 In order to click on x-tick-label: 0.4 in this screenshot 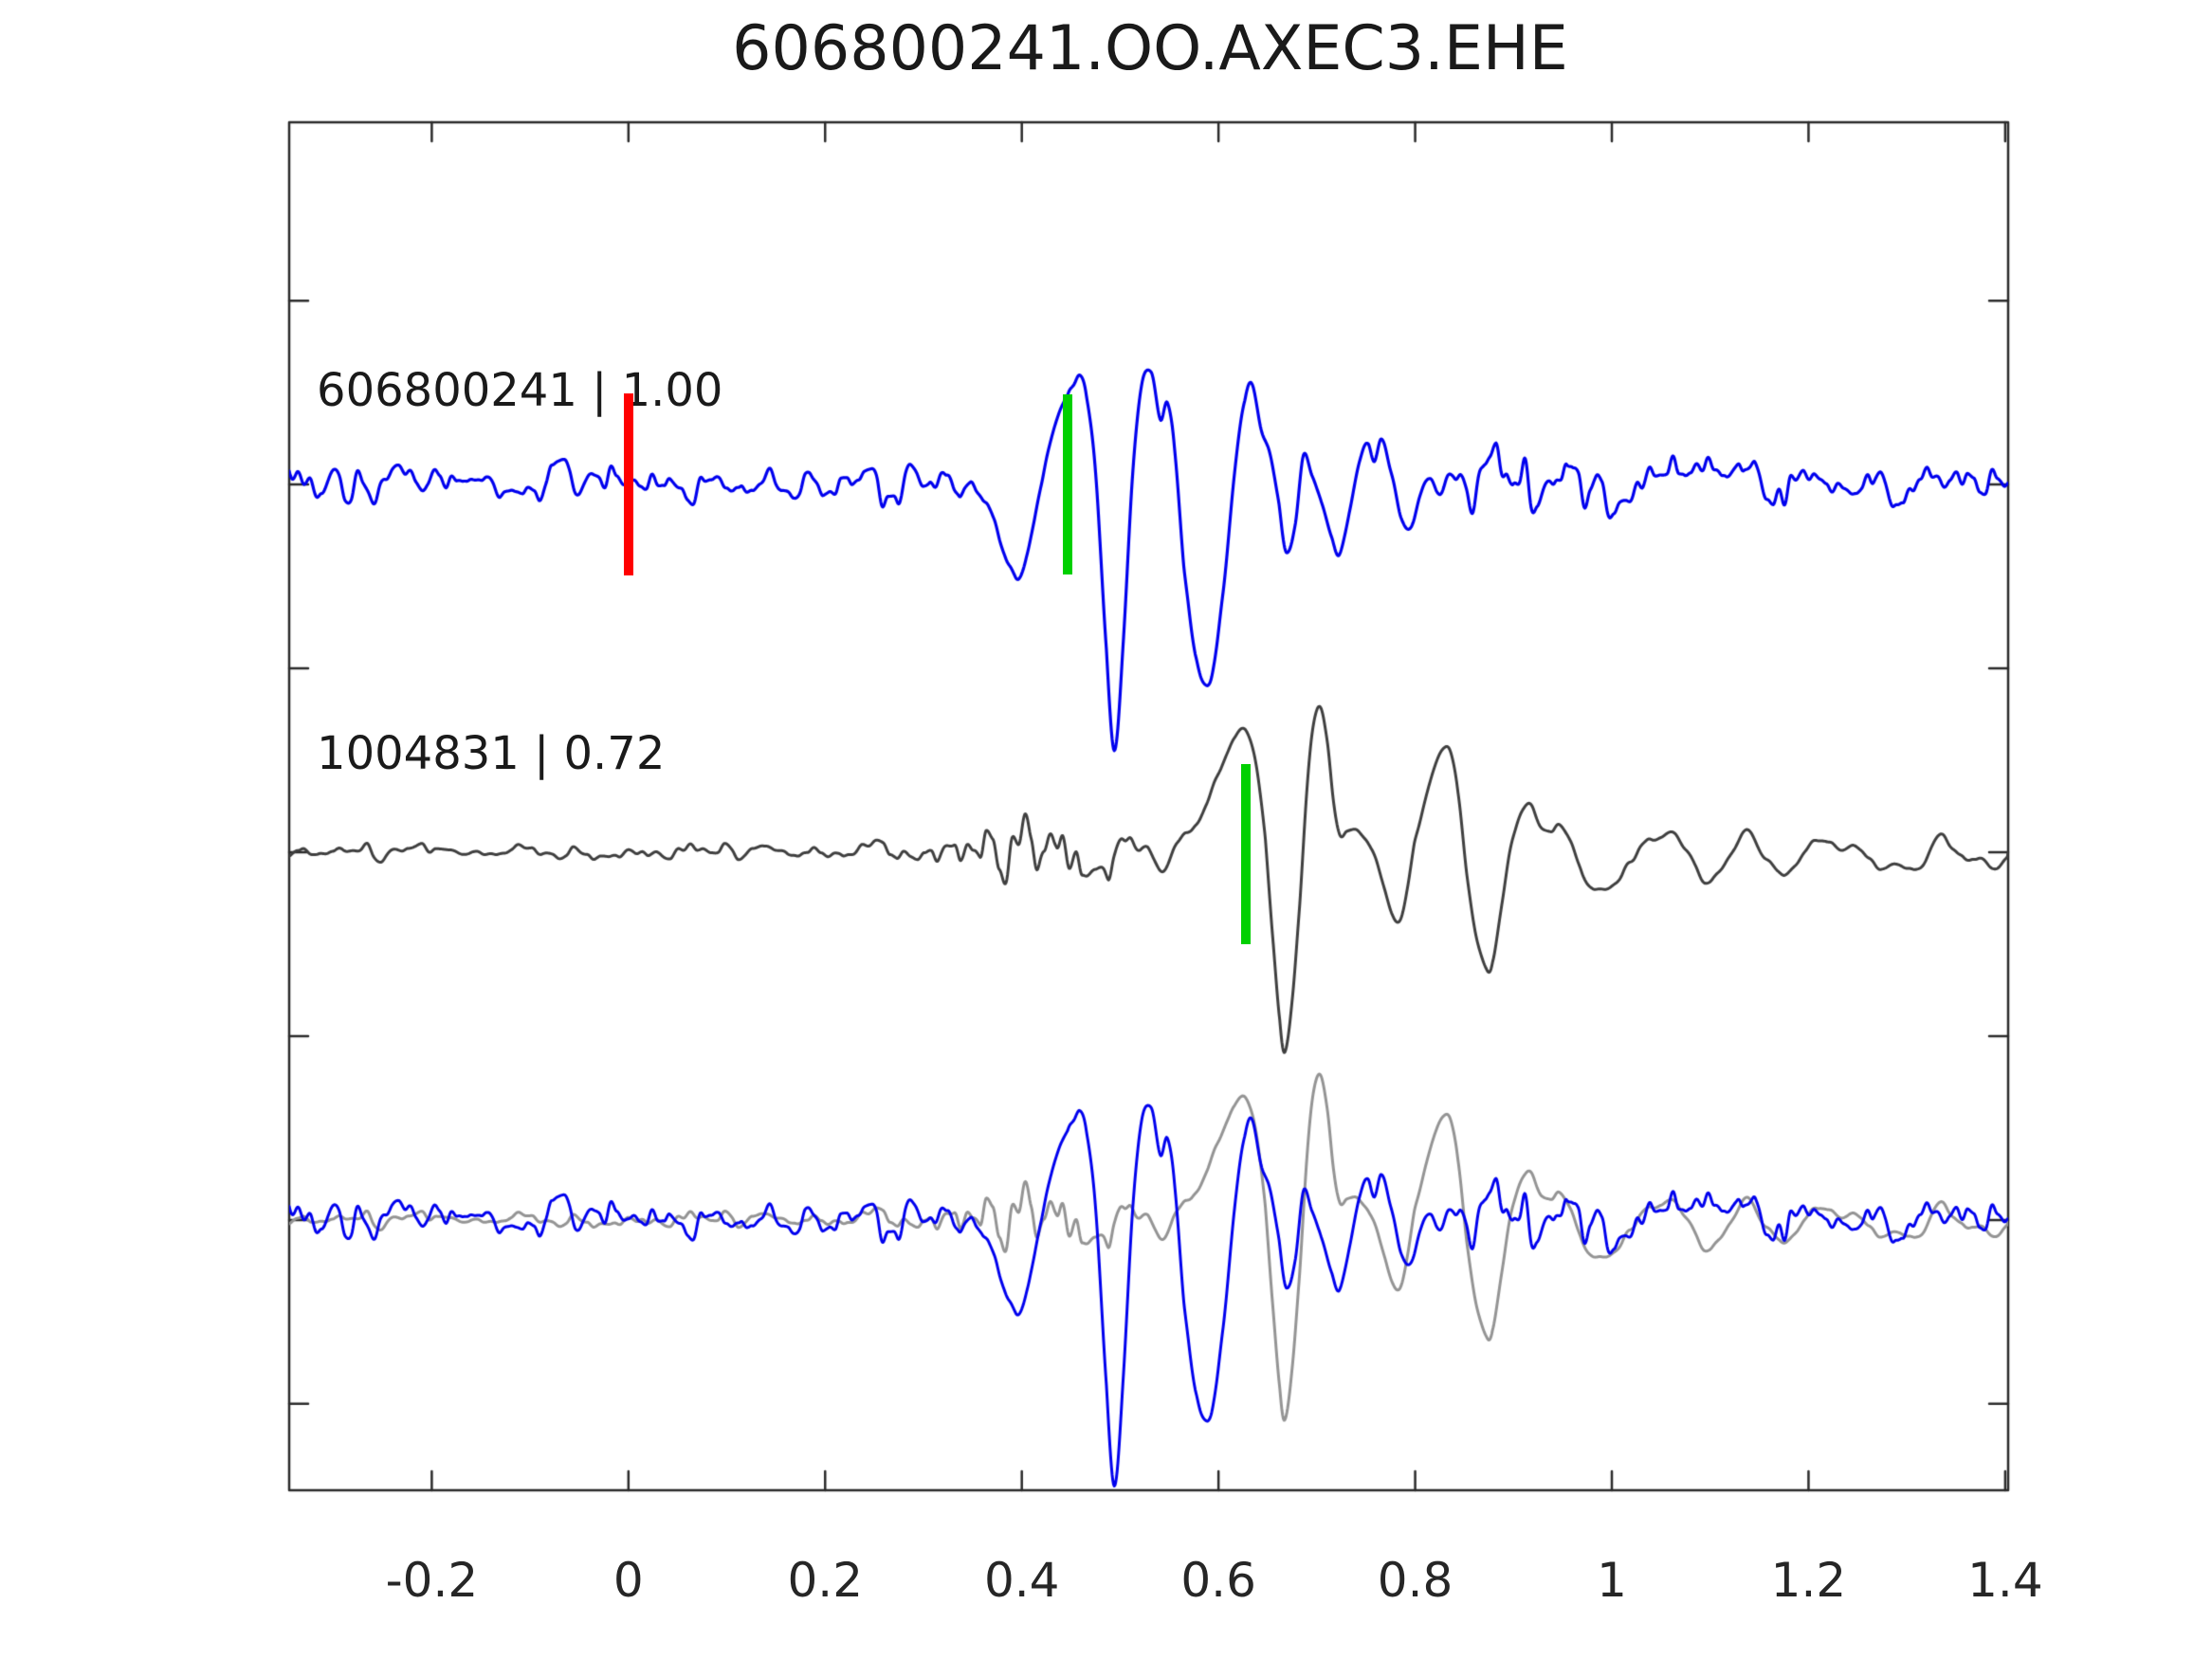, I will do `click(1021, 1580)`.